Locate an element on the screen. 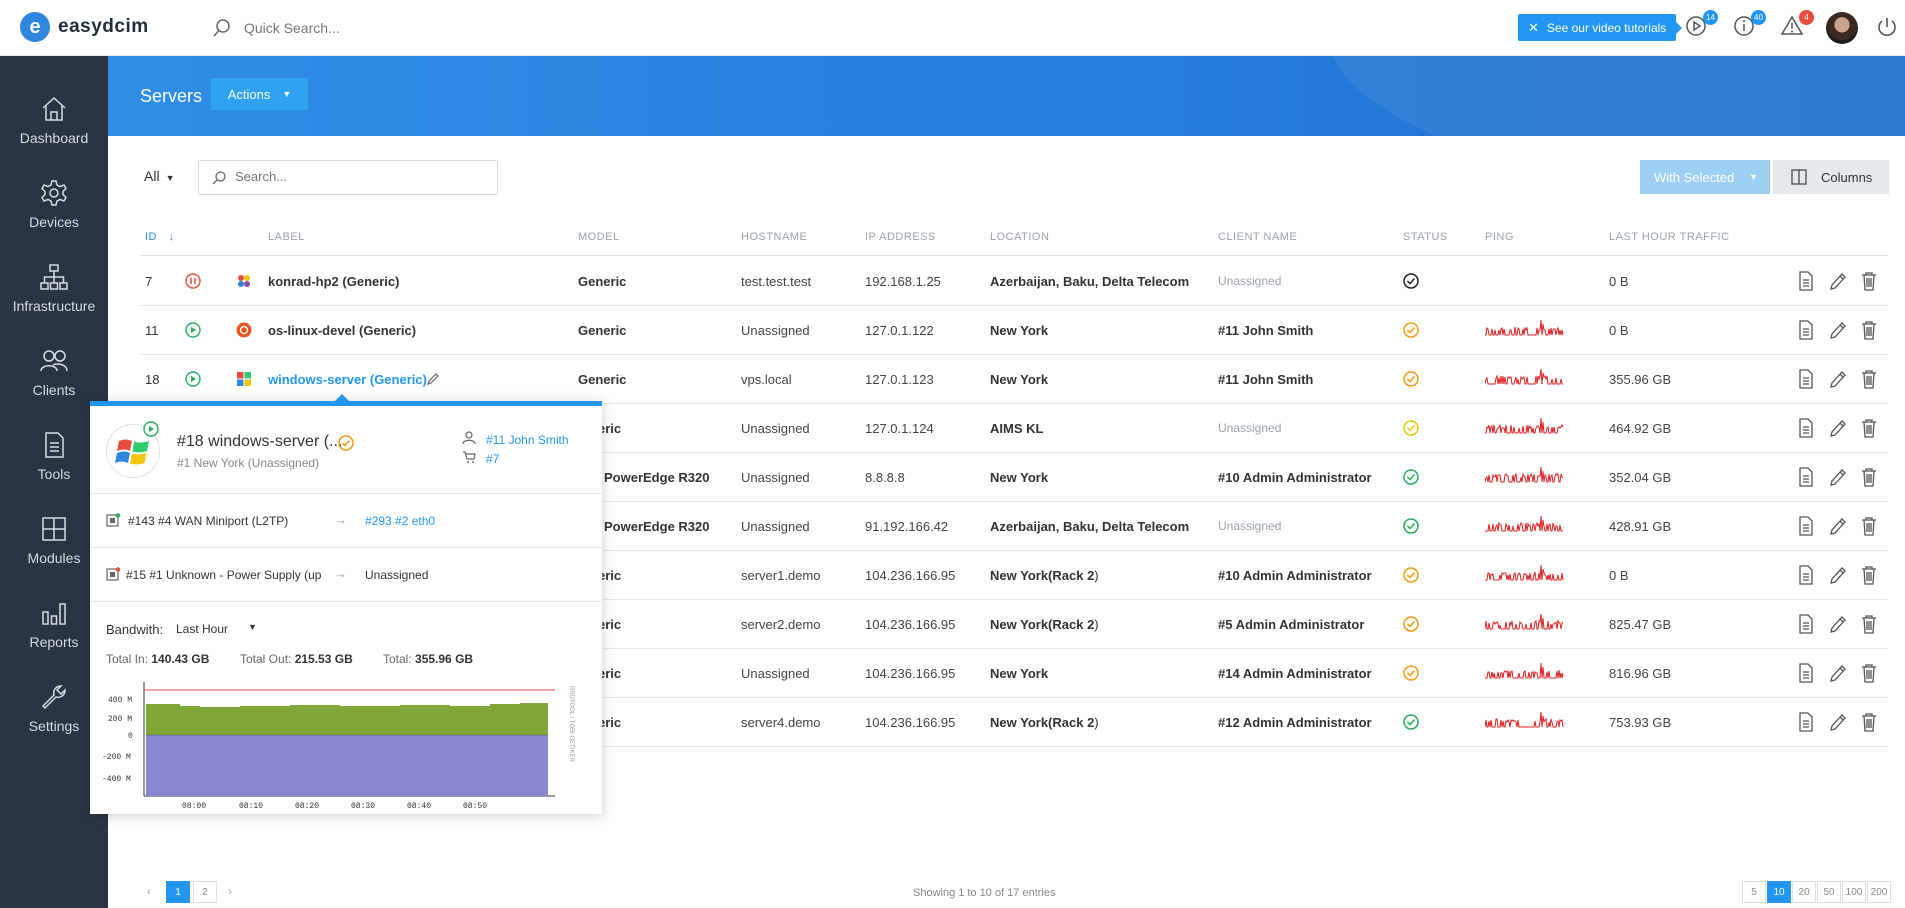 The width and height of the screenshot is (1905, 908). sidebar-item-modules: Modules is located at coordinates (54, 540).